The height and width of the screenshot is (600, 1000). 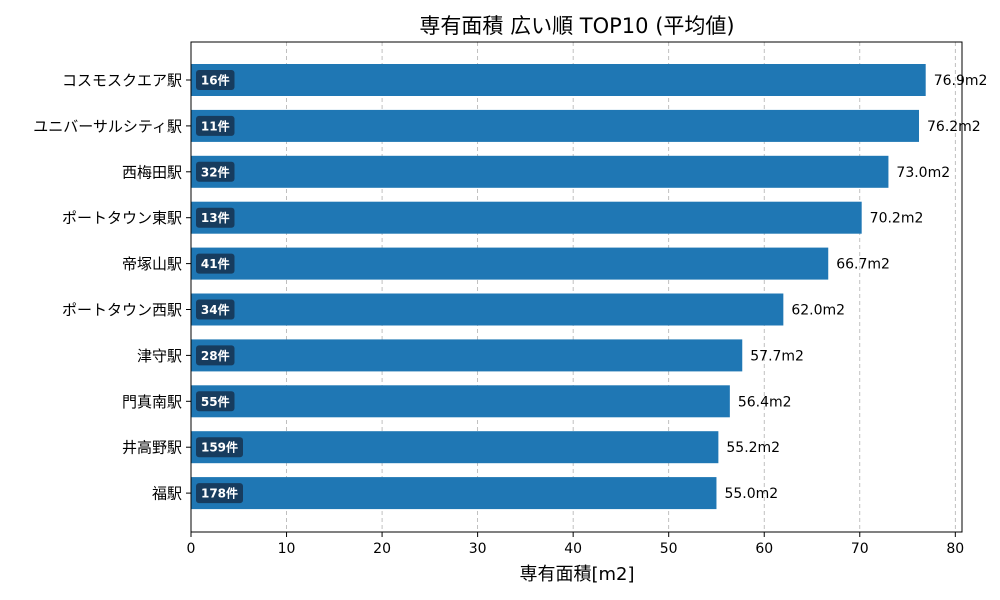 What do you see at coordinates (961, 81) in the screenshot?
I see `value-label: 76.9m2` at bounding box center [961, 81].